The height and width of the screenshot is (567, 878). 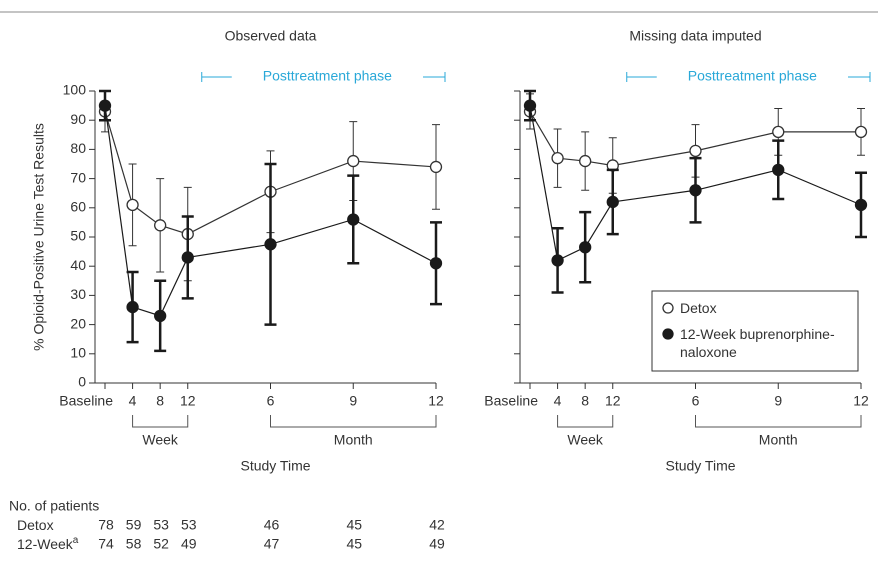 What do you see at coordinates (78, 323) in the screenshot?
I see `y-tick-label: 20` at bounding box center [78, 323].